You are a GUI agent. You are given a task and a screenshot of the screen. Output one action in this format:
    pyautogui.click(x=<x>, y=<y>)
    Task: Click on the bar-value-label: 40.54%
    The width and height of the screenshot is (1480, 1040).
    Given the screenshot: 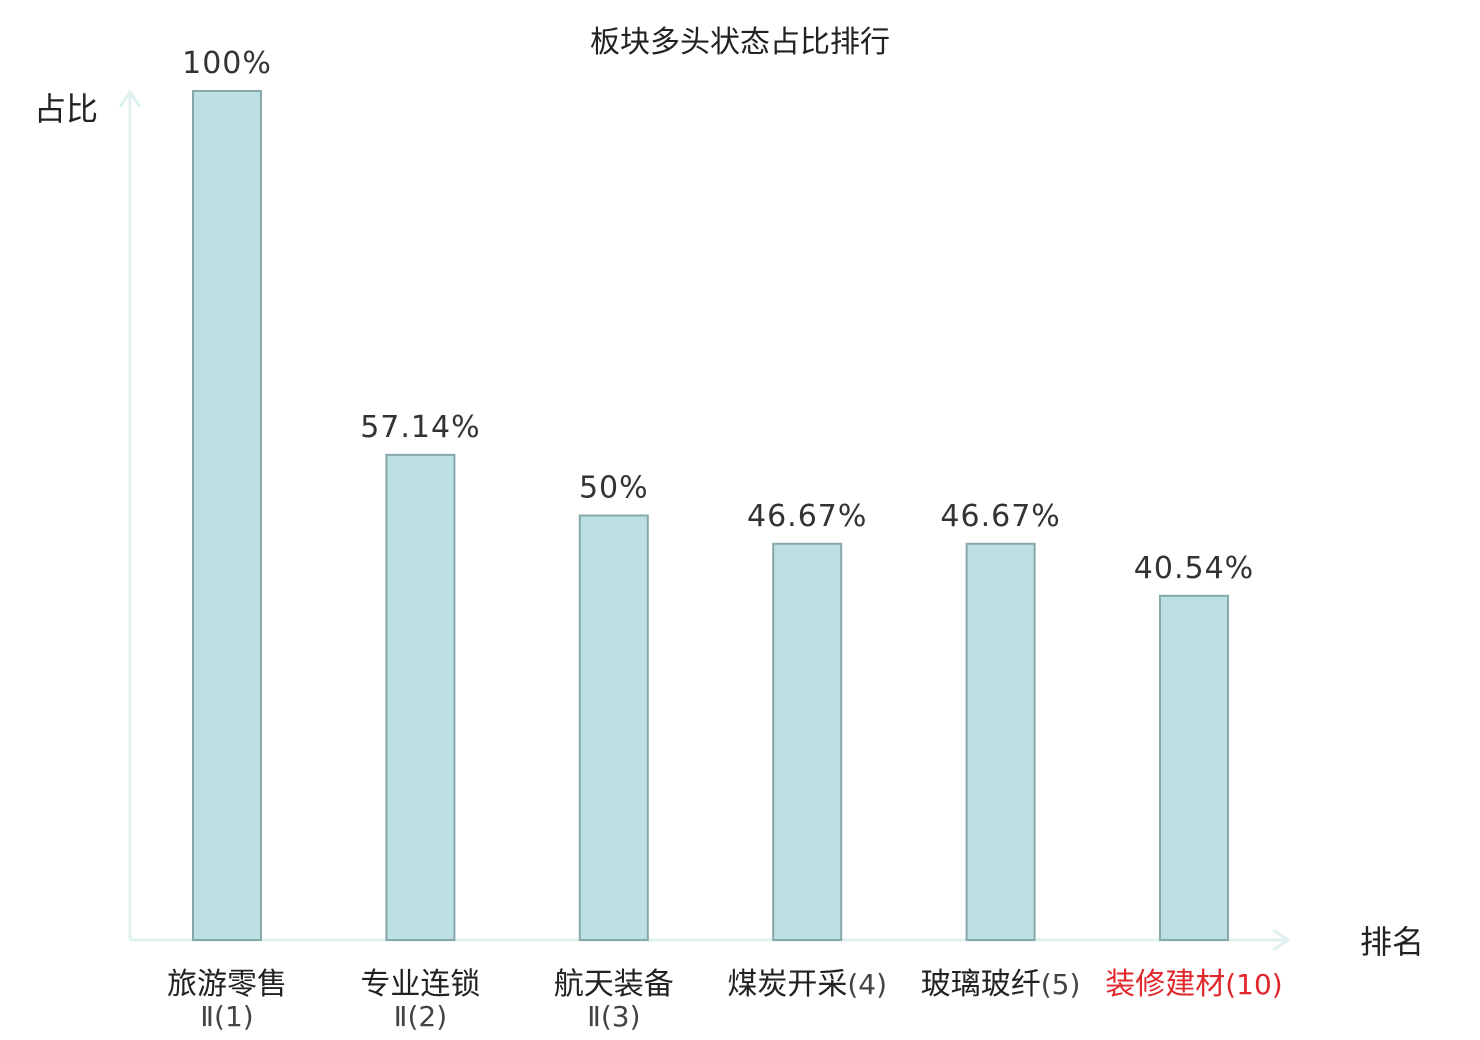 What is the action you would take?
    pyautogui.click(x=1194, y=568)
    